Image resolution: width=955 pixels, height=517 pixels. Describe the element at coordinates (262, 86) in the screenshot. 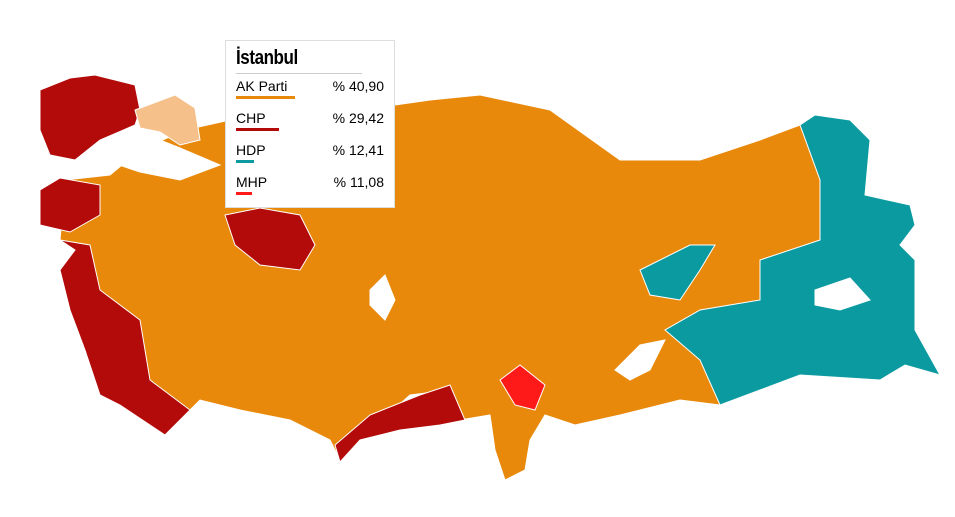

I see `party-name: AK Parti` at that location.